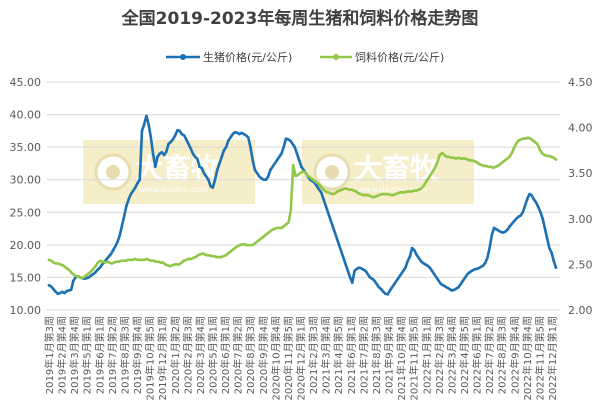 This screenshot has width=600, height=415. What do you see at coordinates (389, 355) in the screenshot?
I see `x-tick-label: 2021年9月第4周` at bounding box center [389, 355].